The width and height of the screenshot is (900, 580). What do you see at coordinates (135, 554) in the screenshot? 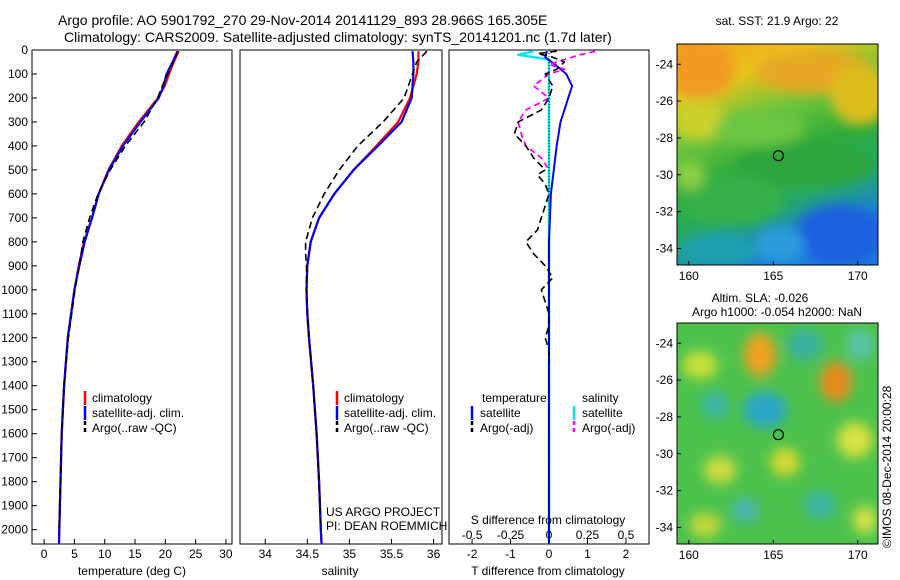
I see `temperature-x-tick-label: 15` at bounding box center [135, 554].